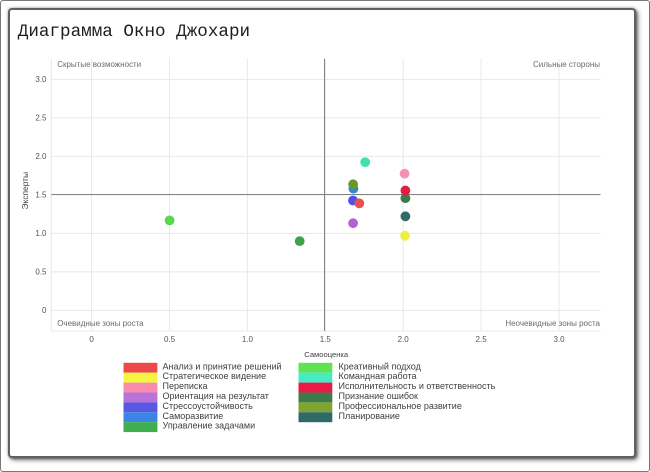  I want to click on svg-text: Управление задачами, so click(209, 426).